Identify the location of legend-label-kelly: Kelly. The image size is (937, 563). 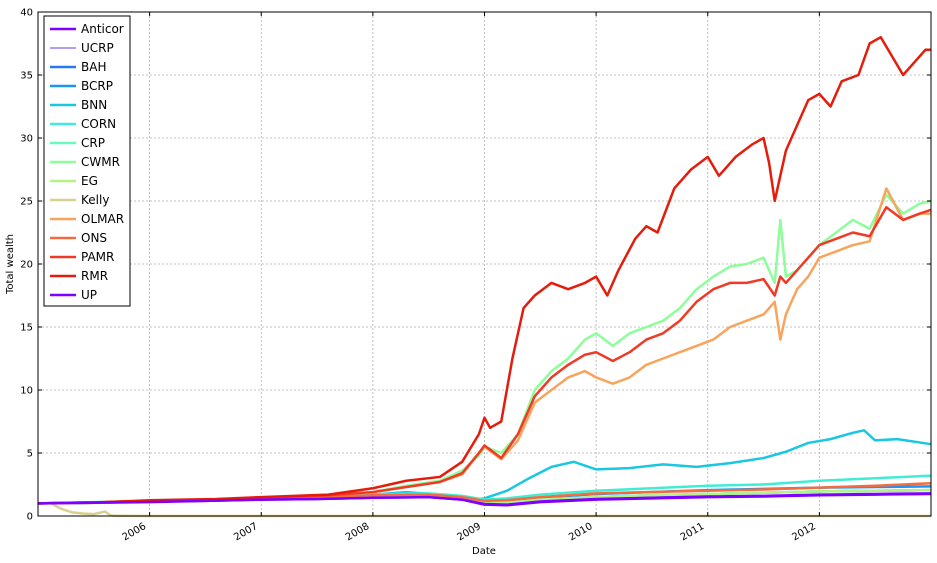
(95, 200).